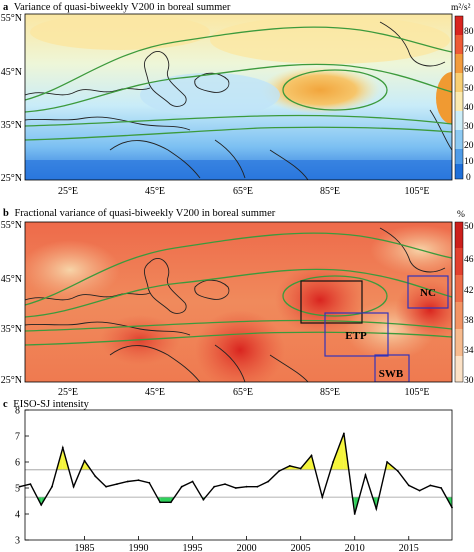 Image resolution: width=474 pixels, height=552 pixels. Describe the element at coordinates (17, 437) in the screenshot. I see `y-tick-label: 7` at that location.